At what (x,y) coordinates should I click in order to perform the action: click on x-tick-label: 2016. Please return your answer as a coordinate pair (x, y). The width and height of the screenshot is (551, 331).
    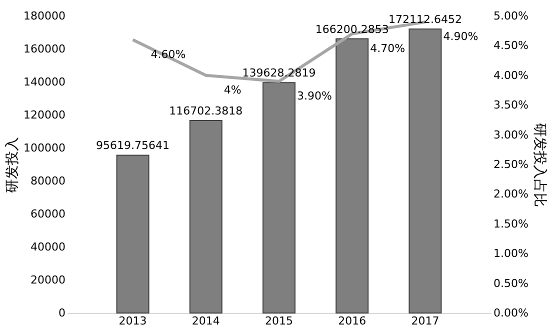
    Looking at the image, I should click on (352, 321).